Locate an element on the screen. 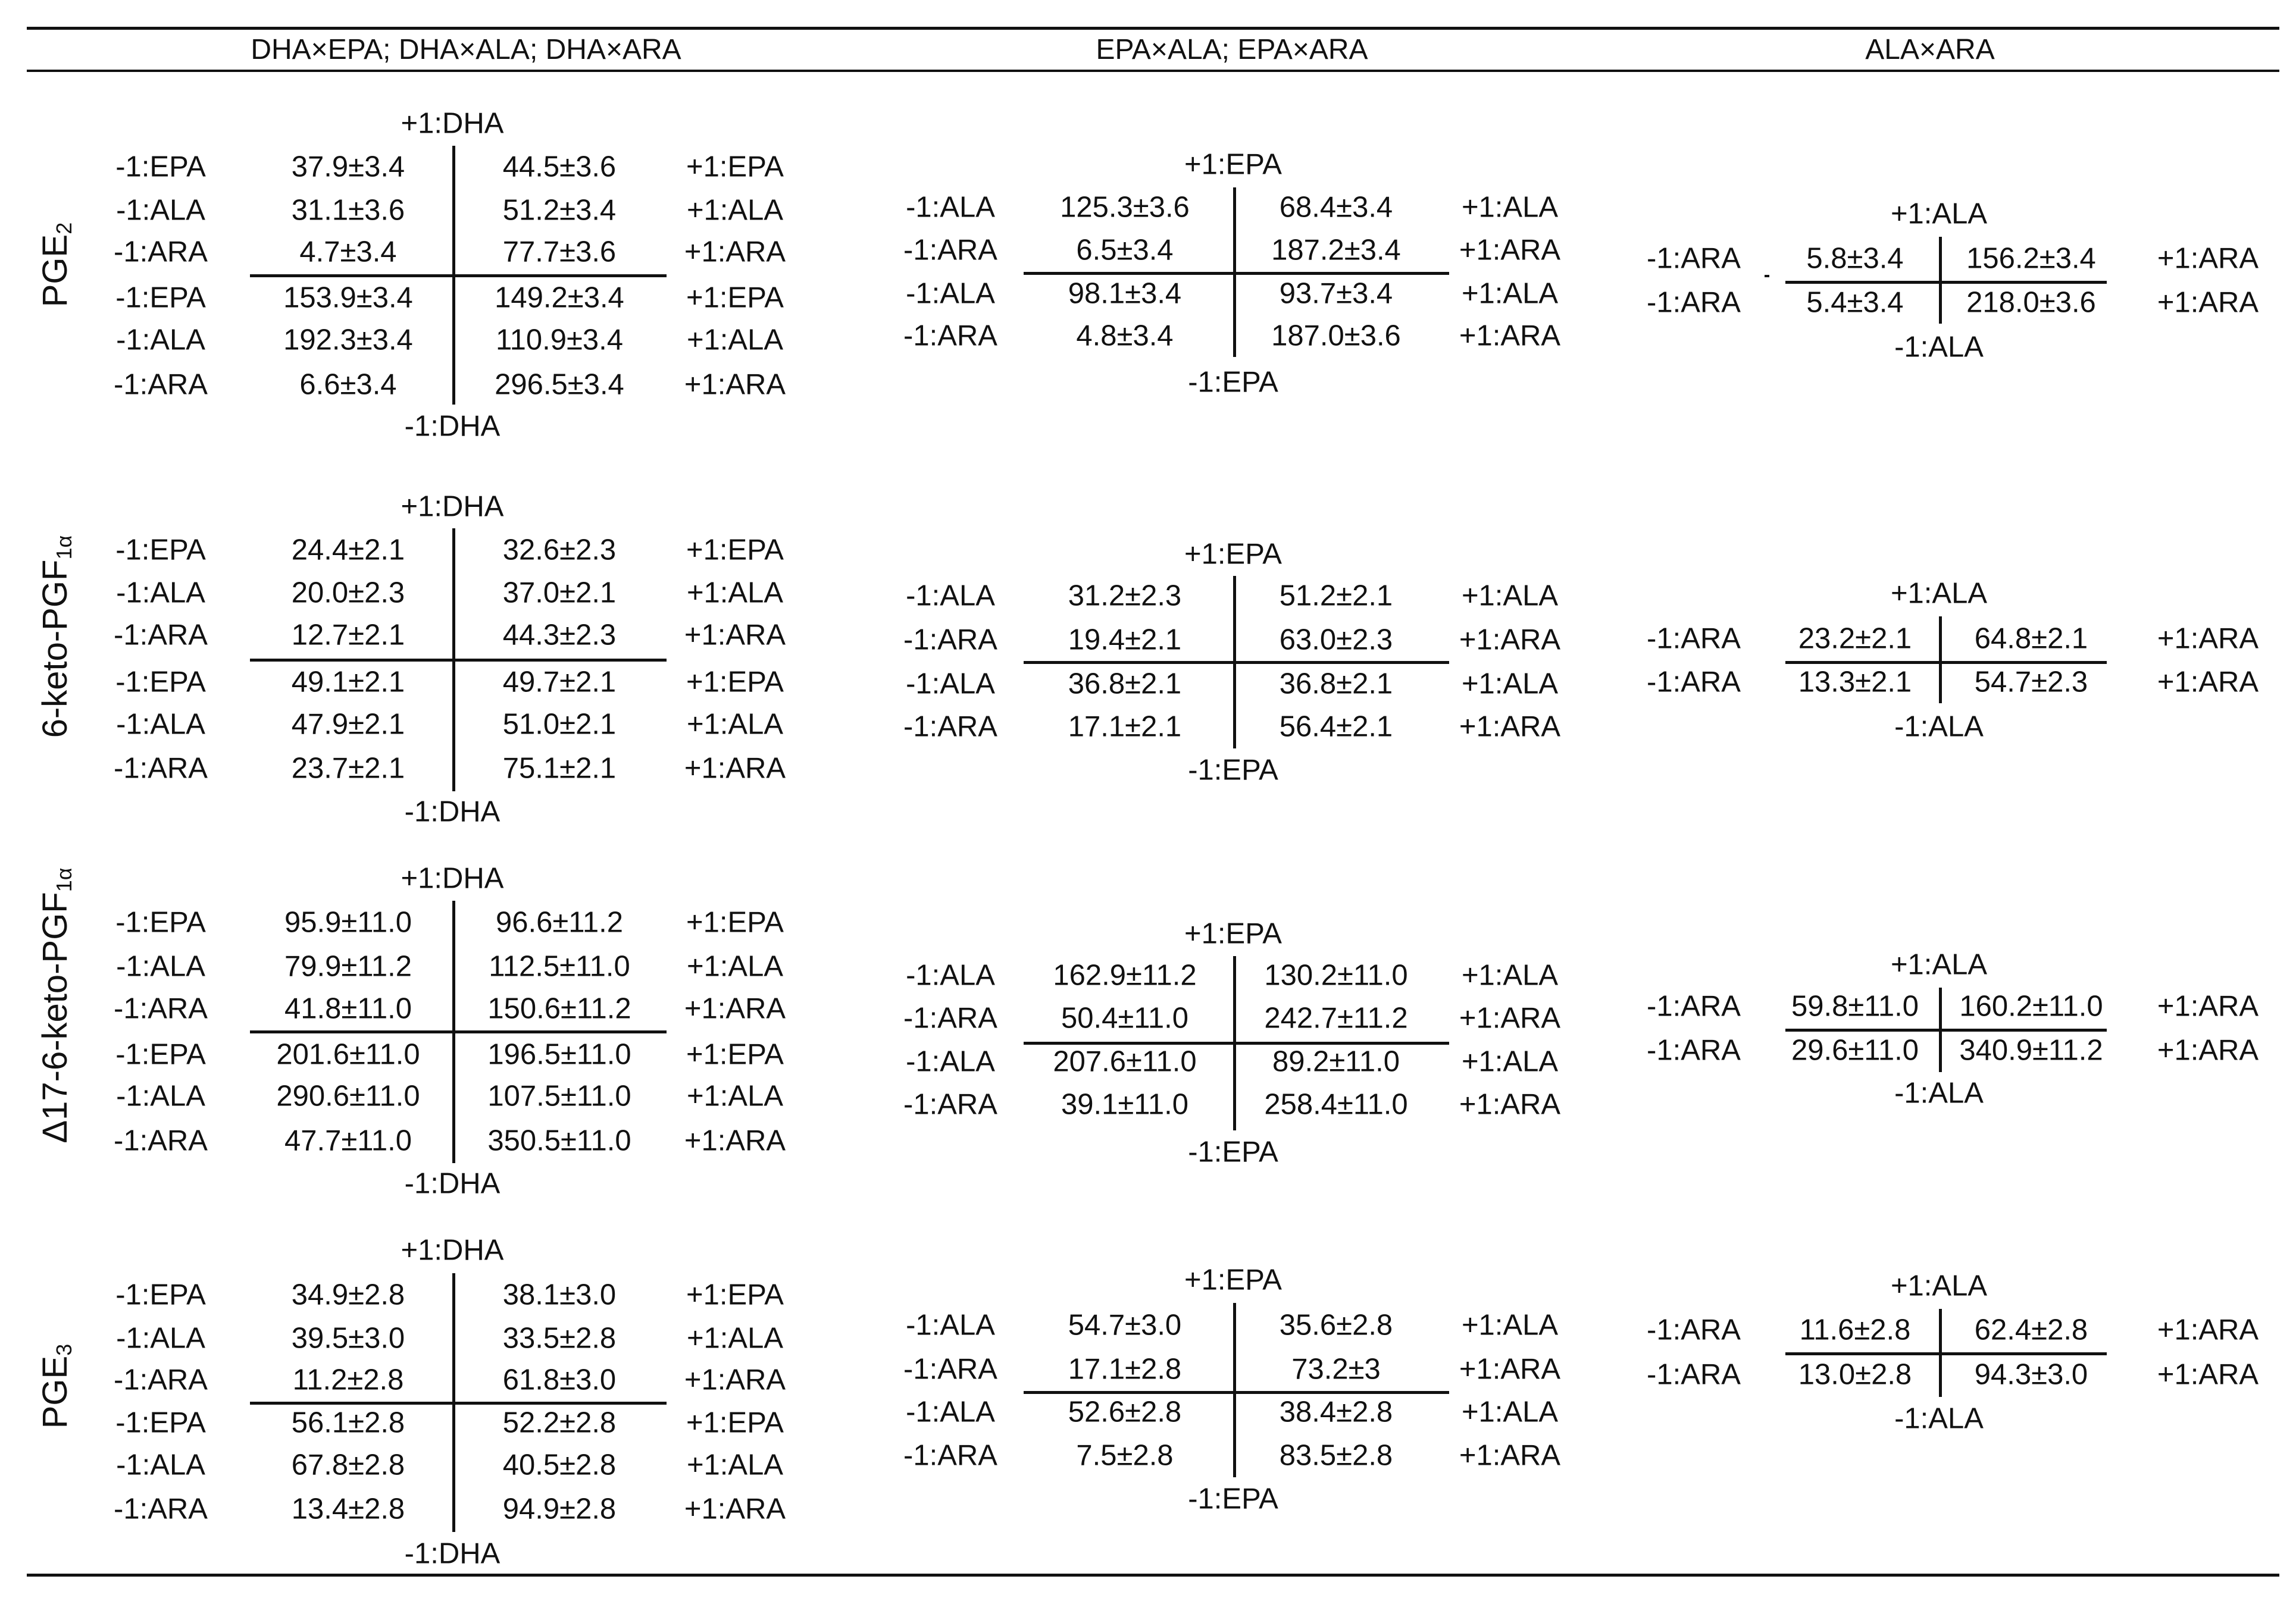 This screenshot has width=2296, height=1601. value-cell-right: 56.4±2.1 is located at coordinates (1336, 726).